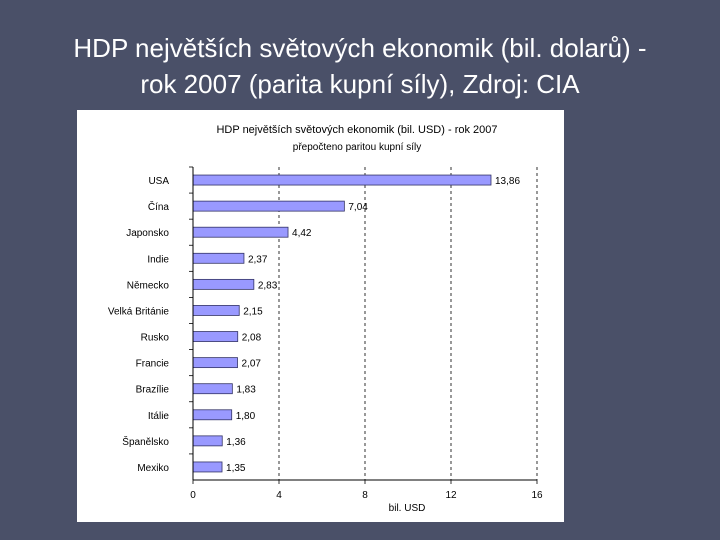  I want to click on slide-title-line-2: rok 2007 (parita kupní síly), Zdroj: CIA, so click(360, 84).